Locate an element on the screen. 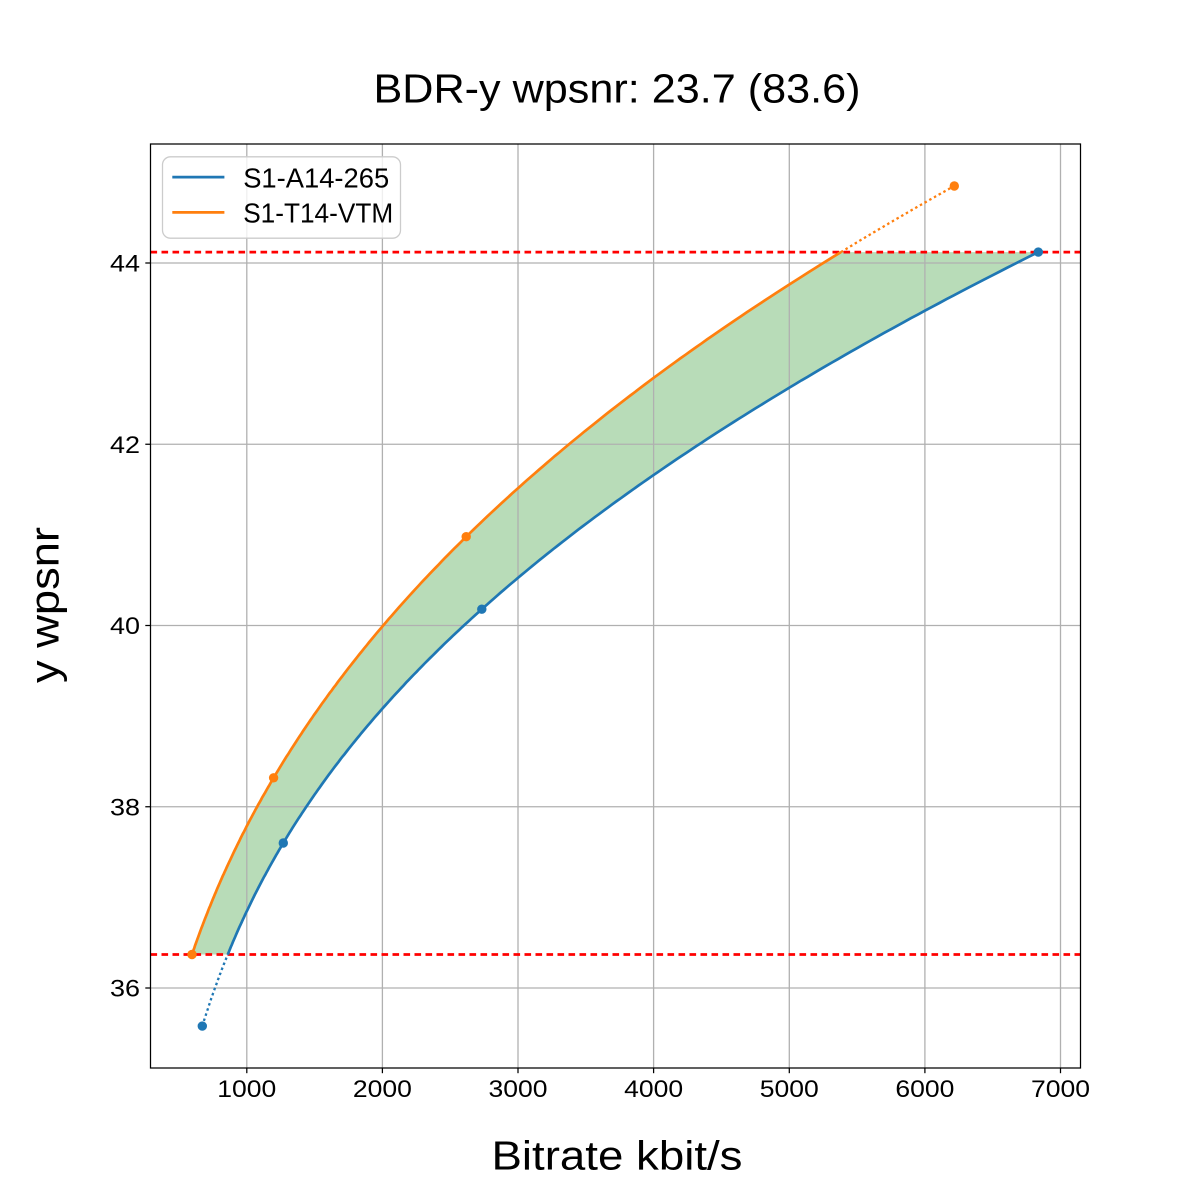 The width and height of the screenshot is (1200, 1200). svg-text: 3000 is located at coordinates (518, 1089).